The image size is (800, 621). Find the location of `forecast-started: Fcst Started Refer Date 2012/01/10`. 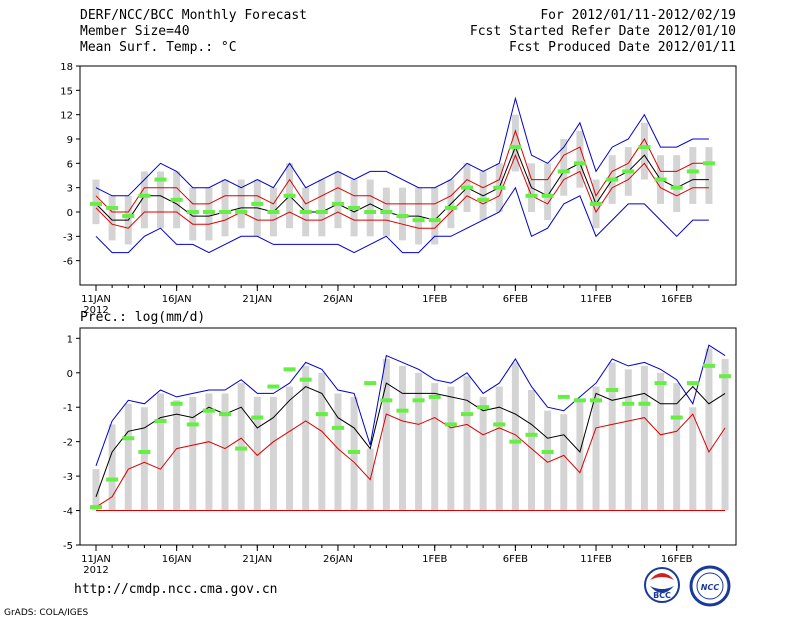

forecast-started: Fcst Started Refer Date 2012/01/10 is located at coordinates (602, 31).